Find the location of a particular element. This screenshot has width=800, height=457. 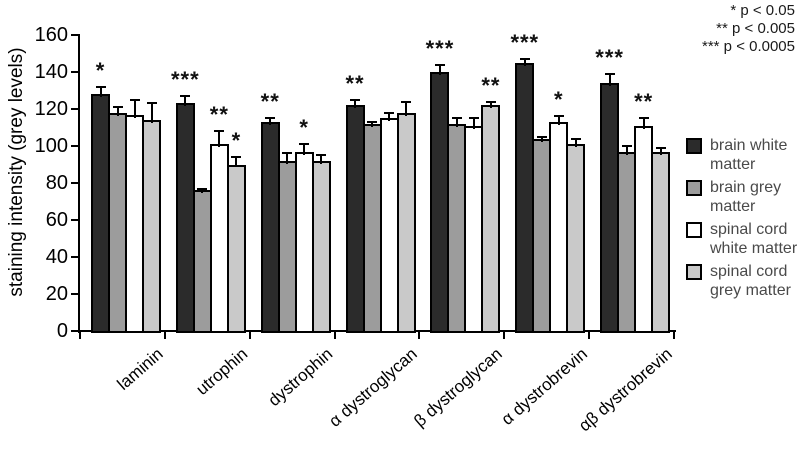

bar-a-dystrobrevin-spinal-cord-grey-matter is located at coordinates (576, 238).